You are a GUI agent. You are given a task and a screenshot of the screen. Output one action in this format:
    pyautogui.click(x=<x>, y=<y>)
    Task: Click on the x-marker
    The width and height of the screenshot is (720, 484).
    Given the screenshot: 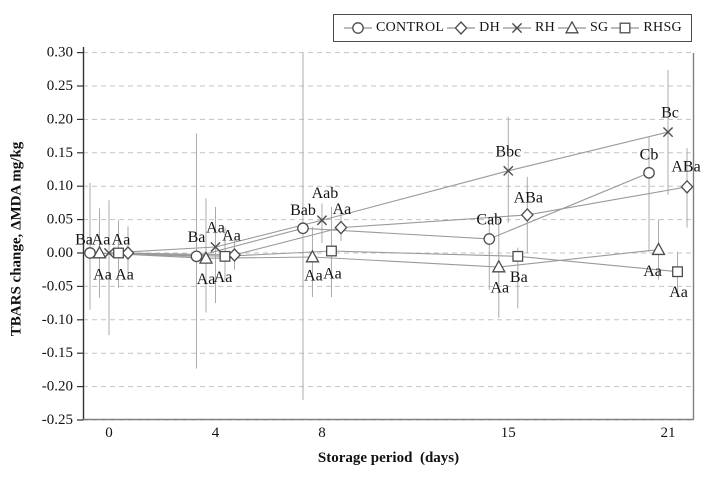 What is the action you would take?
    pyautogui.click(x=517, y=28)
    